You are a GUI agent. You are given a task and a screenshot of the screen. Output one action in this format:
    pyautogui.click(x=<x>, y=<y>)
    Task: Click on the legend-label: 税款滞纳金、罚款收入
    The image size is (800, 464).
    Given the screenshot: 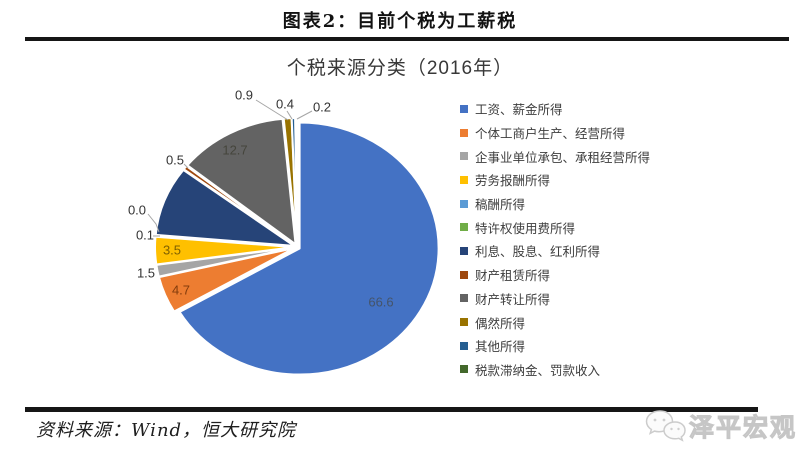 What is the action you would take?
    pyautogui.click(x=538, y=370)
    